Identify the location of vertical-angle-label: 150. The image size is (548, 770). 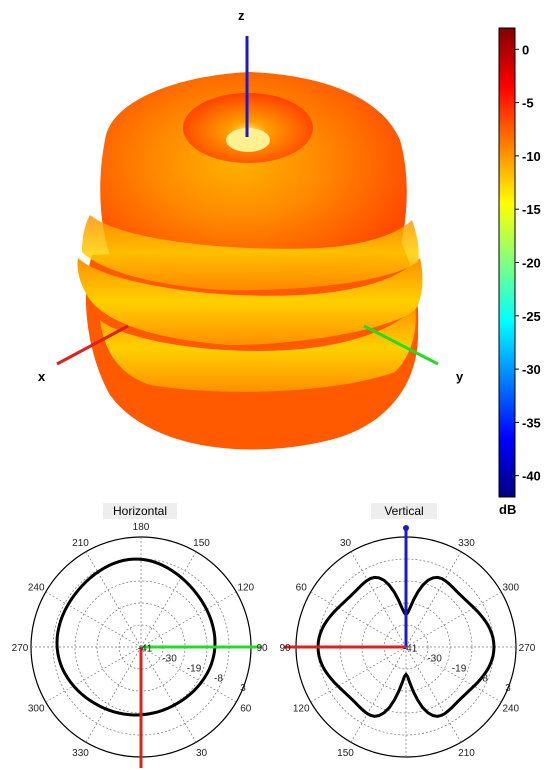
(345, 753).